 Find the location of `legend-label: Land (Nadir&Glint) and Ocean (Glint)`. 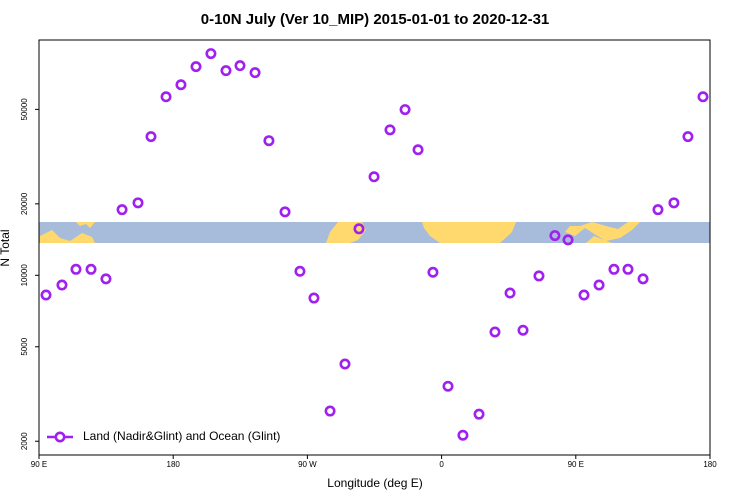

legend-label: Land (Nadir&Glint) and Ocean (Glint) is located at coordinates (181, 436).